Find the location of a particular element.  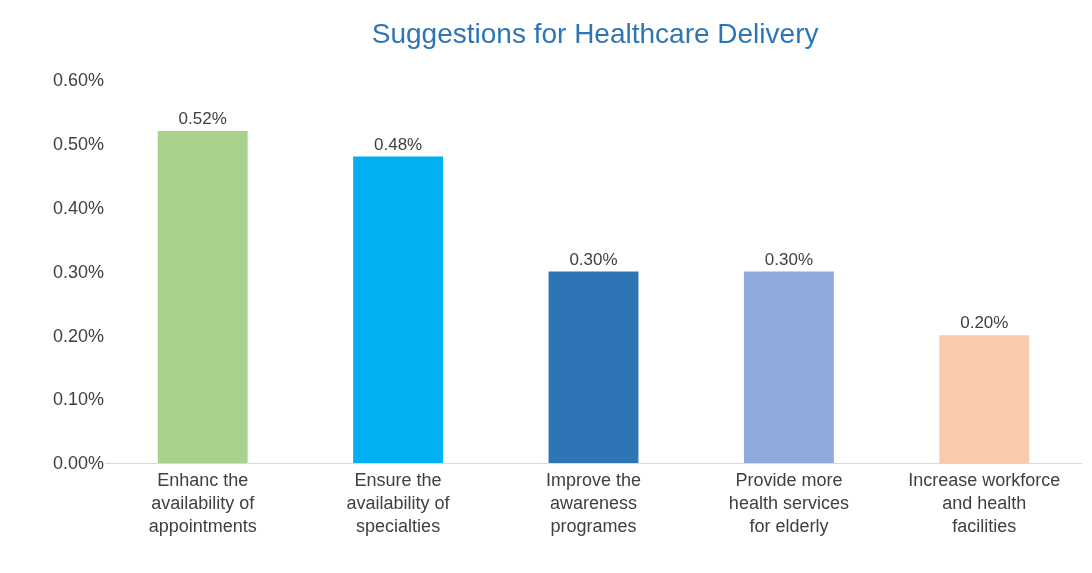

data-label: 0.20% is located at coordinates (984, 323).